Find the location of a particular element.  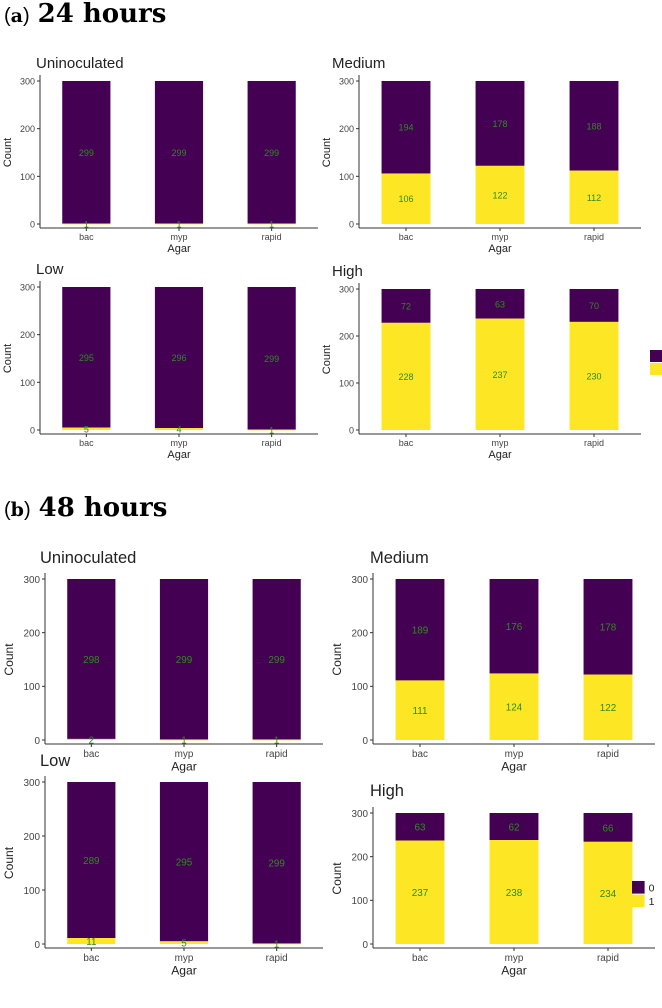

data-label-1: 122 is located at coordinates (499, 195).